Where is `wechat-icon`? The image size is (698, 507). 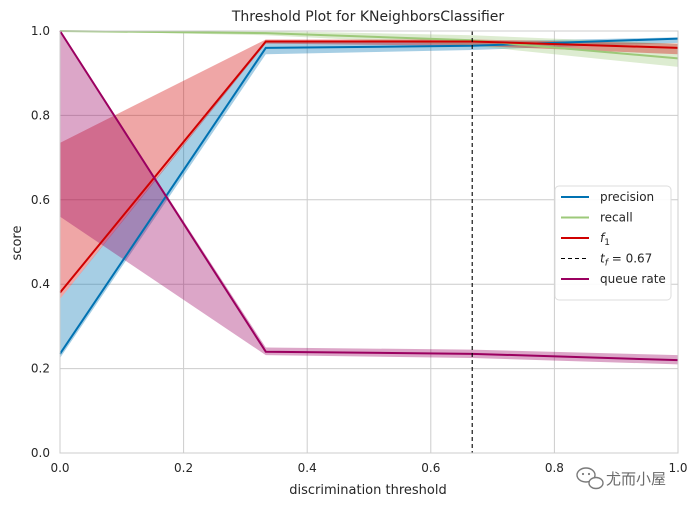 wechat-icon is located at coordinates (590, 478).